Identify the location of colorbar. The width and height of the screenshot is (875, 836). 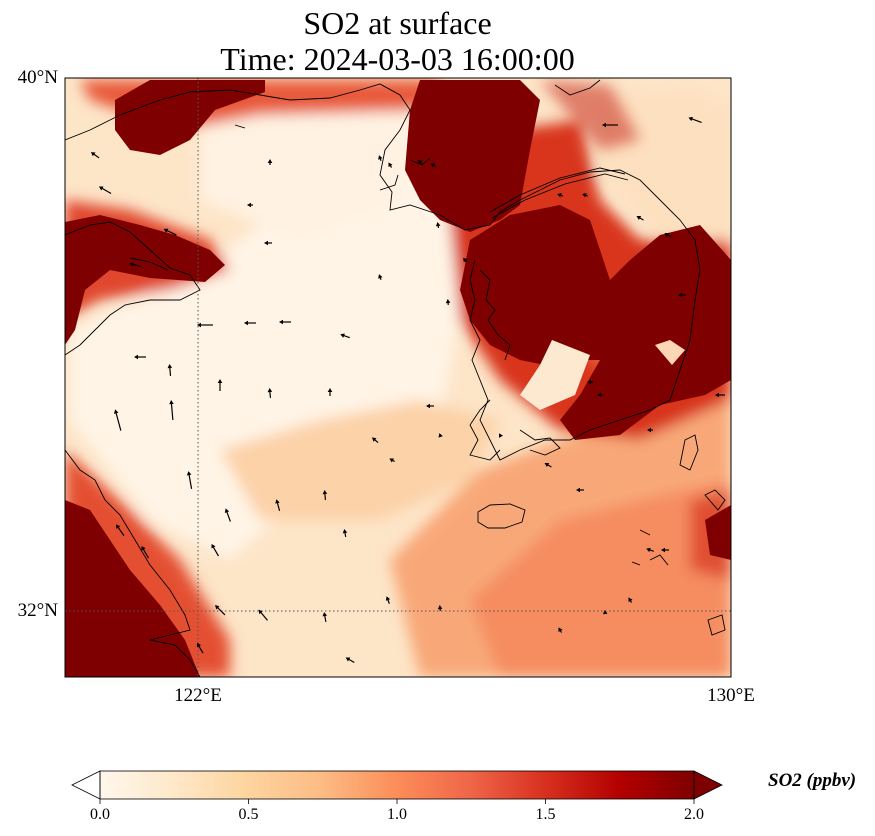
(397, 787).